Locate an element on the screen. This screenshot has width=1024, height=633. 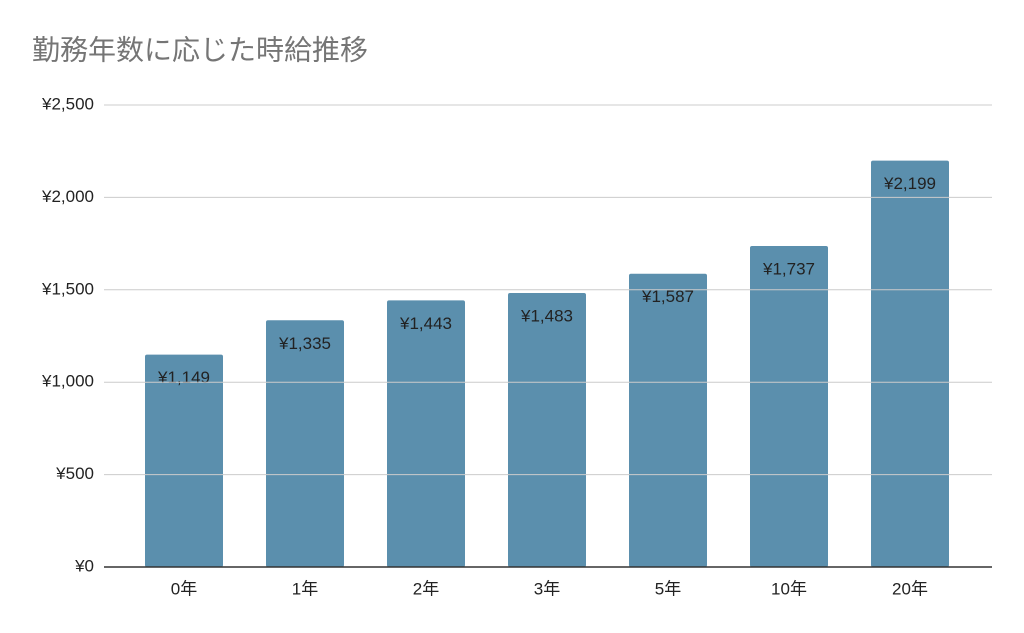
y-tick-label: ¥2,500 is located at coordinates (67, 103).